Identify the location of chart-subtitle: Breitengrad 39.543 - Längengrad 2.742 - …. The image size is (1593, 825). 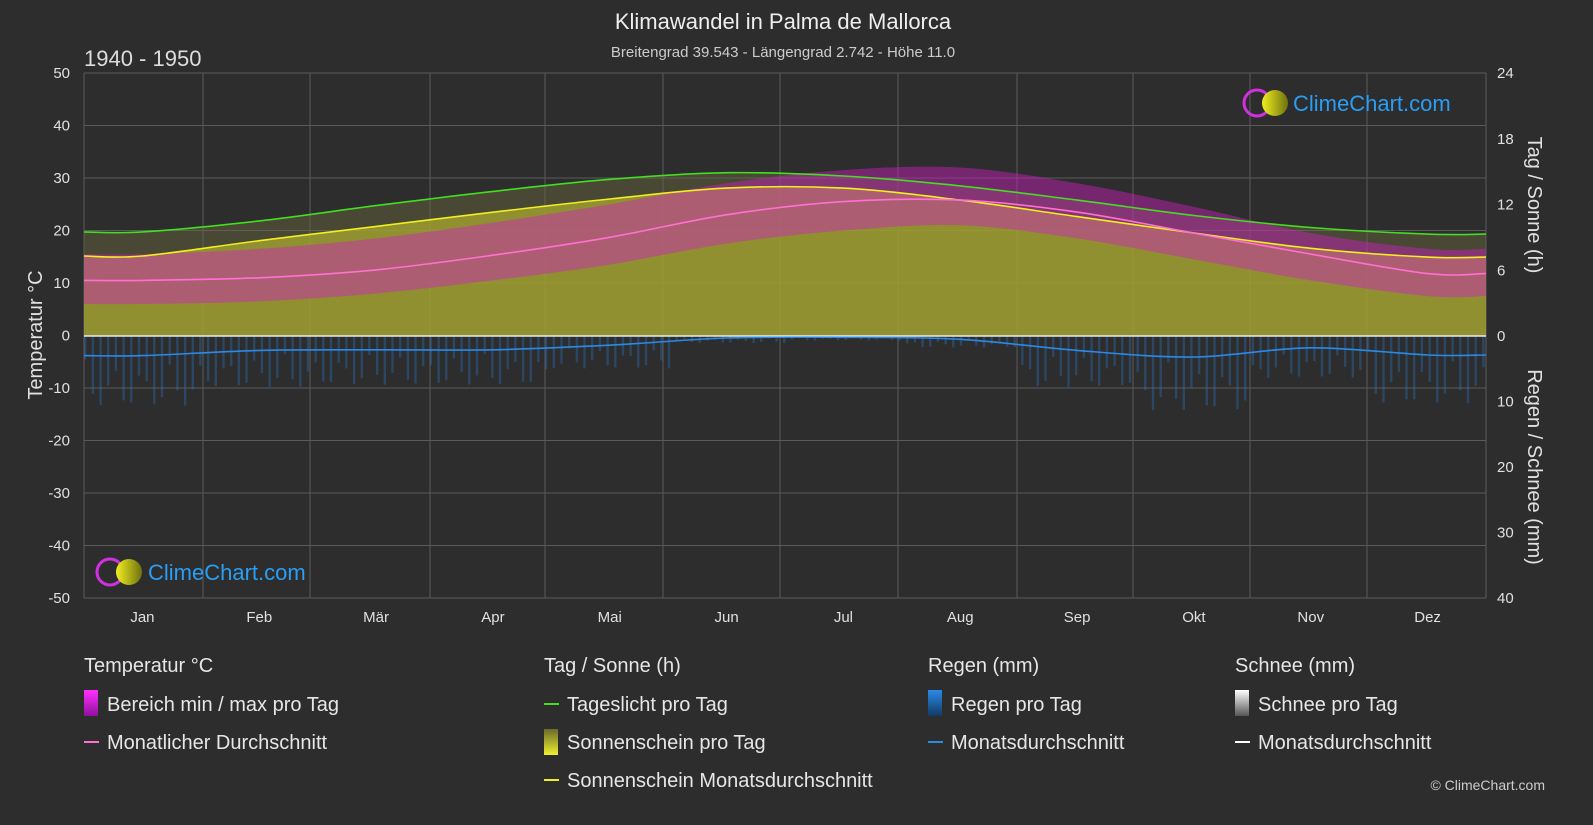
(783, 52).